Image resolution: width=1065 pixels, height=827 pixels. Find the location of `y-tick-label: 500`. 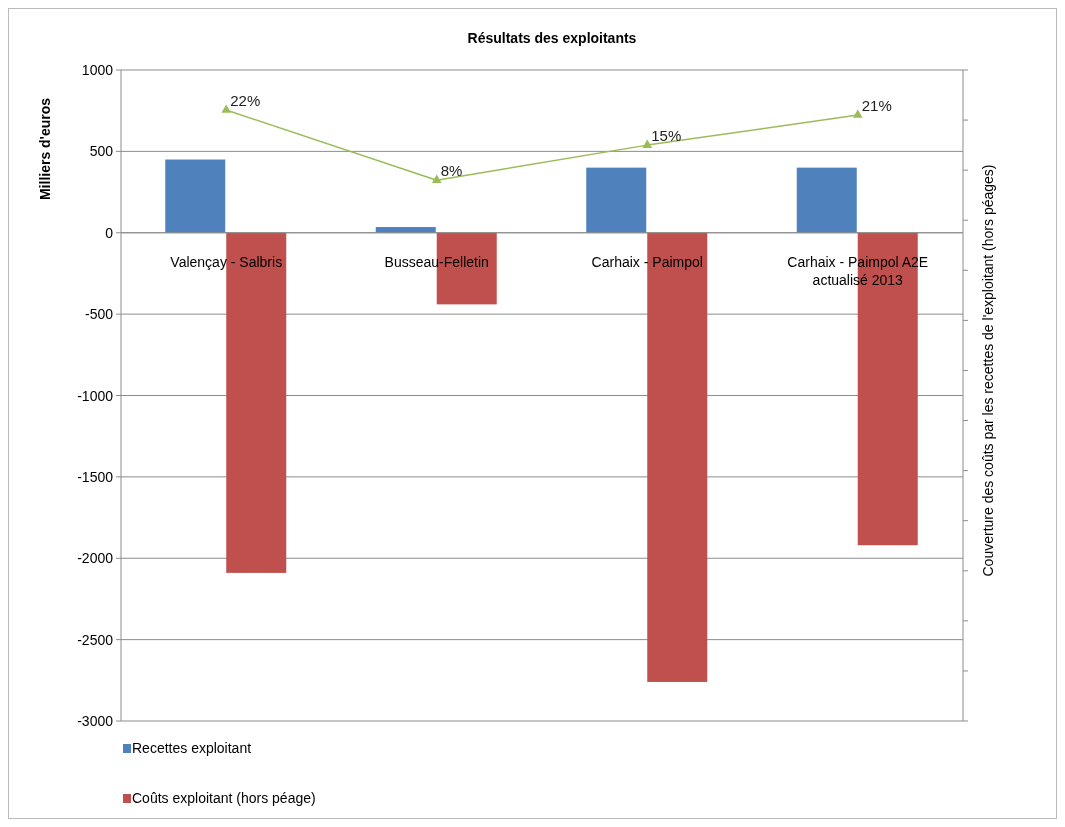

y-tick-label: 500 is located at coordinates (101, 151).